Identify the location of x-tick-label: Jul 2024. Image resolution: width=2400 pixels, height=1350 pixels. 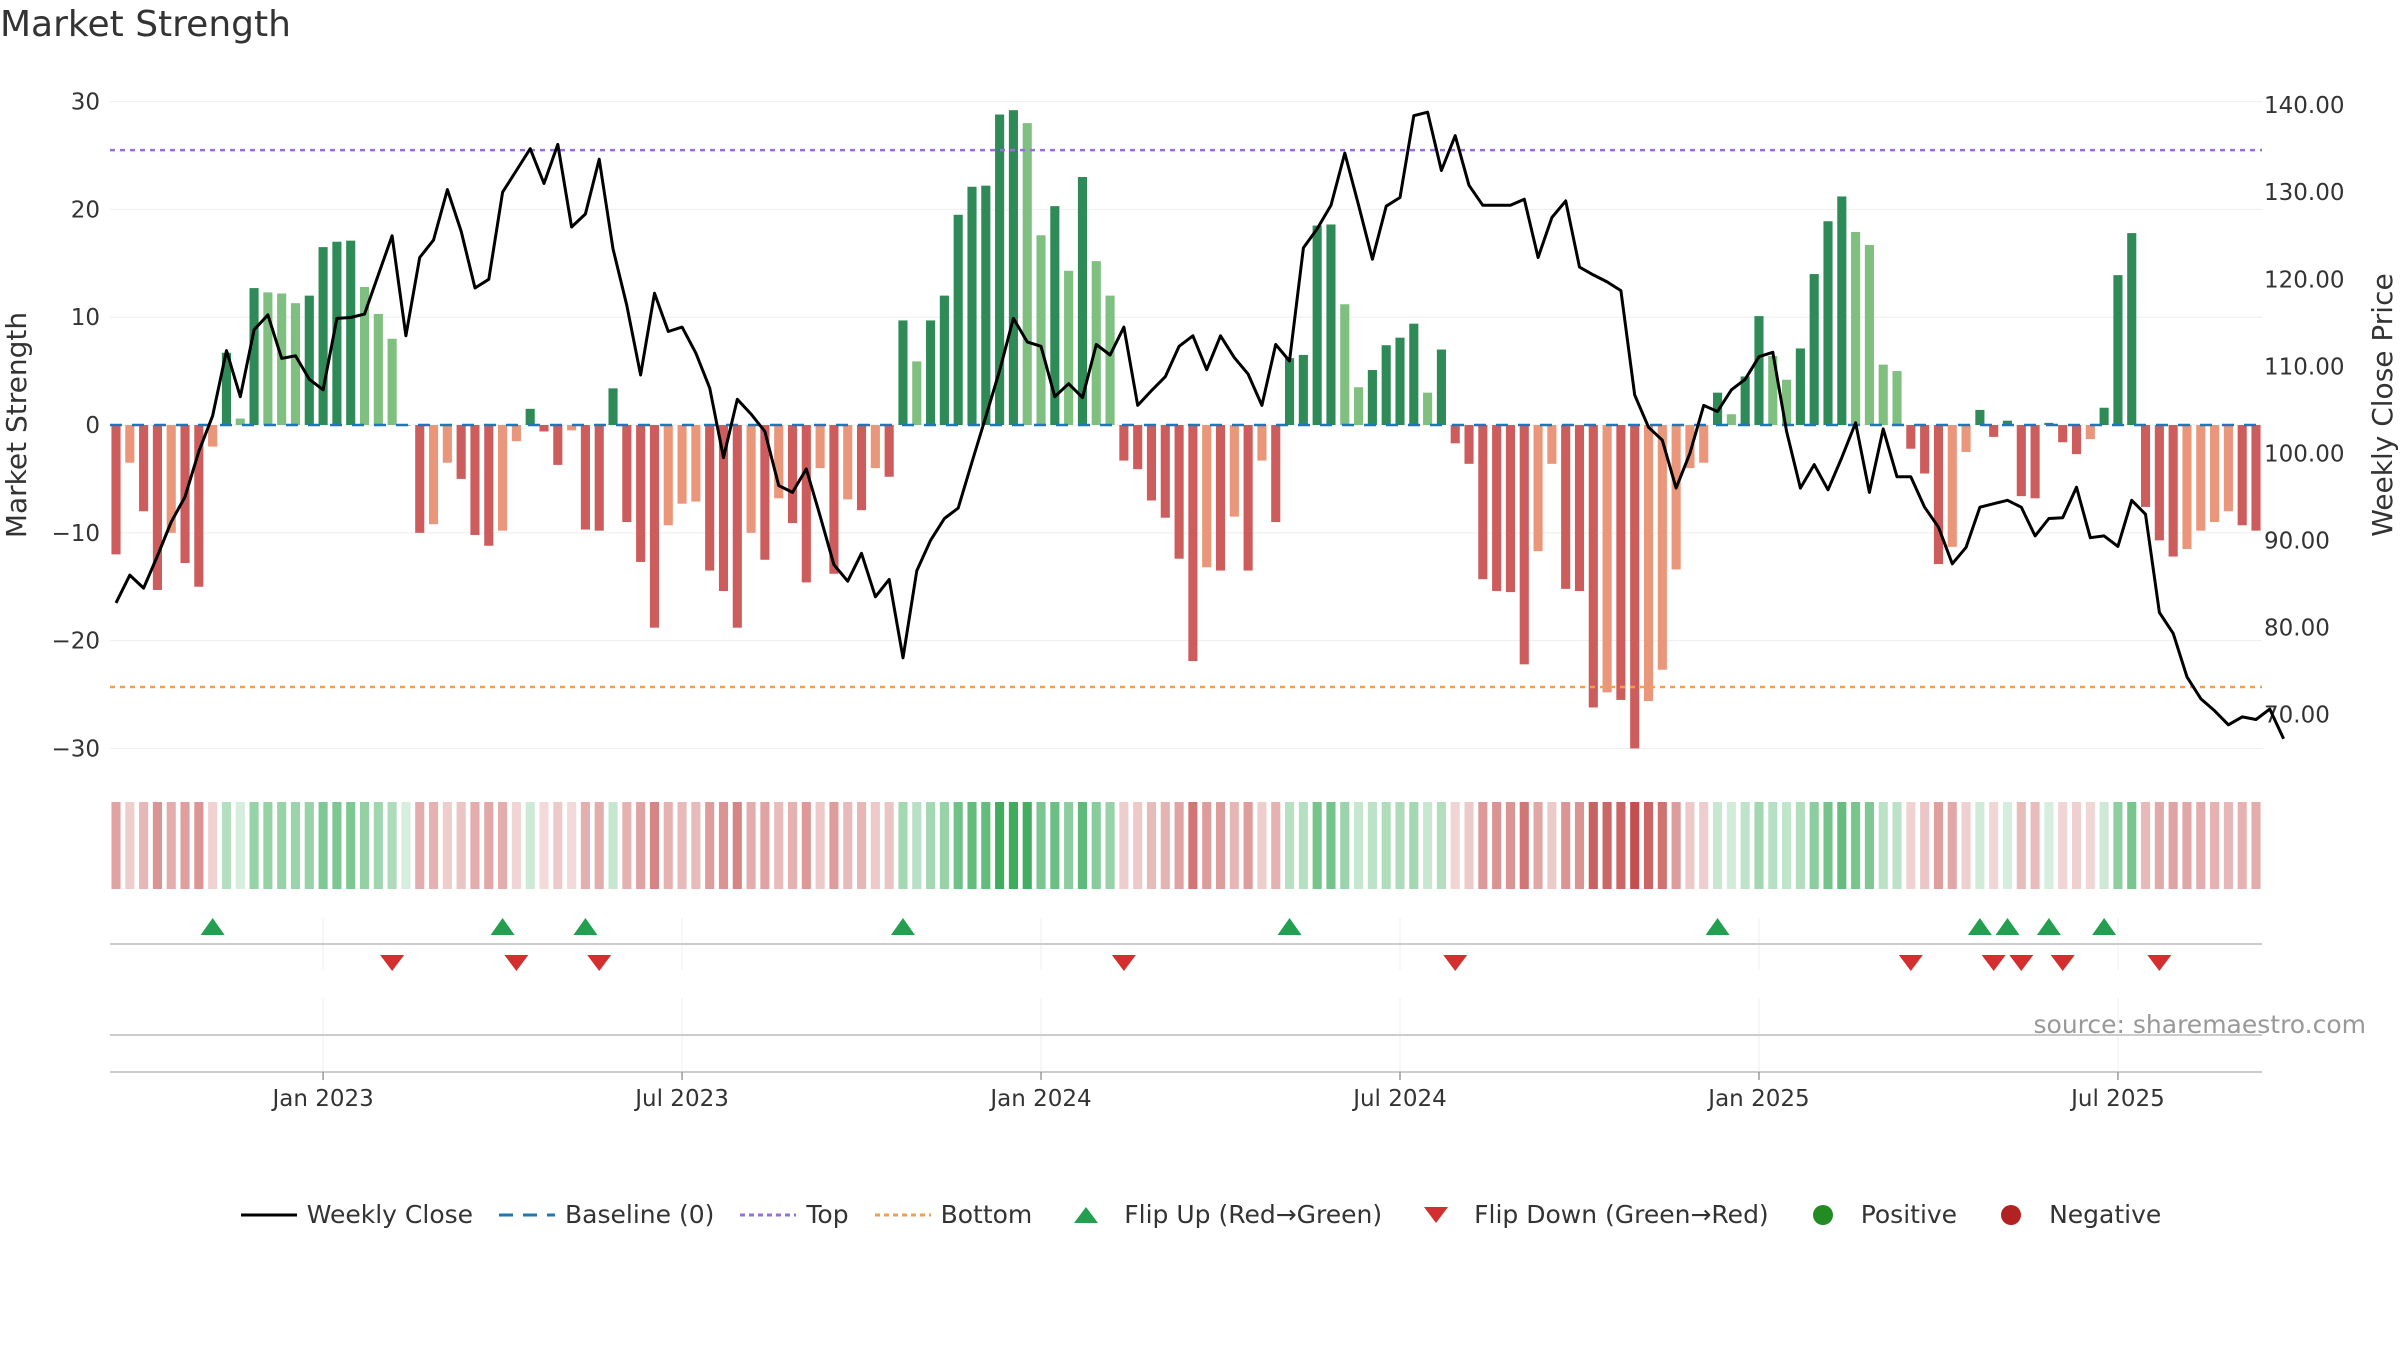
(1399, 1099).